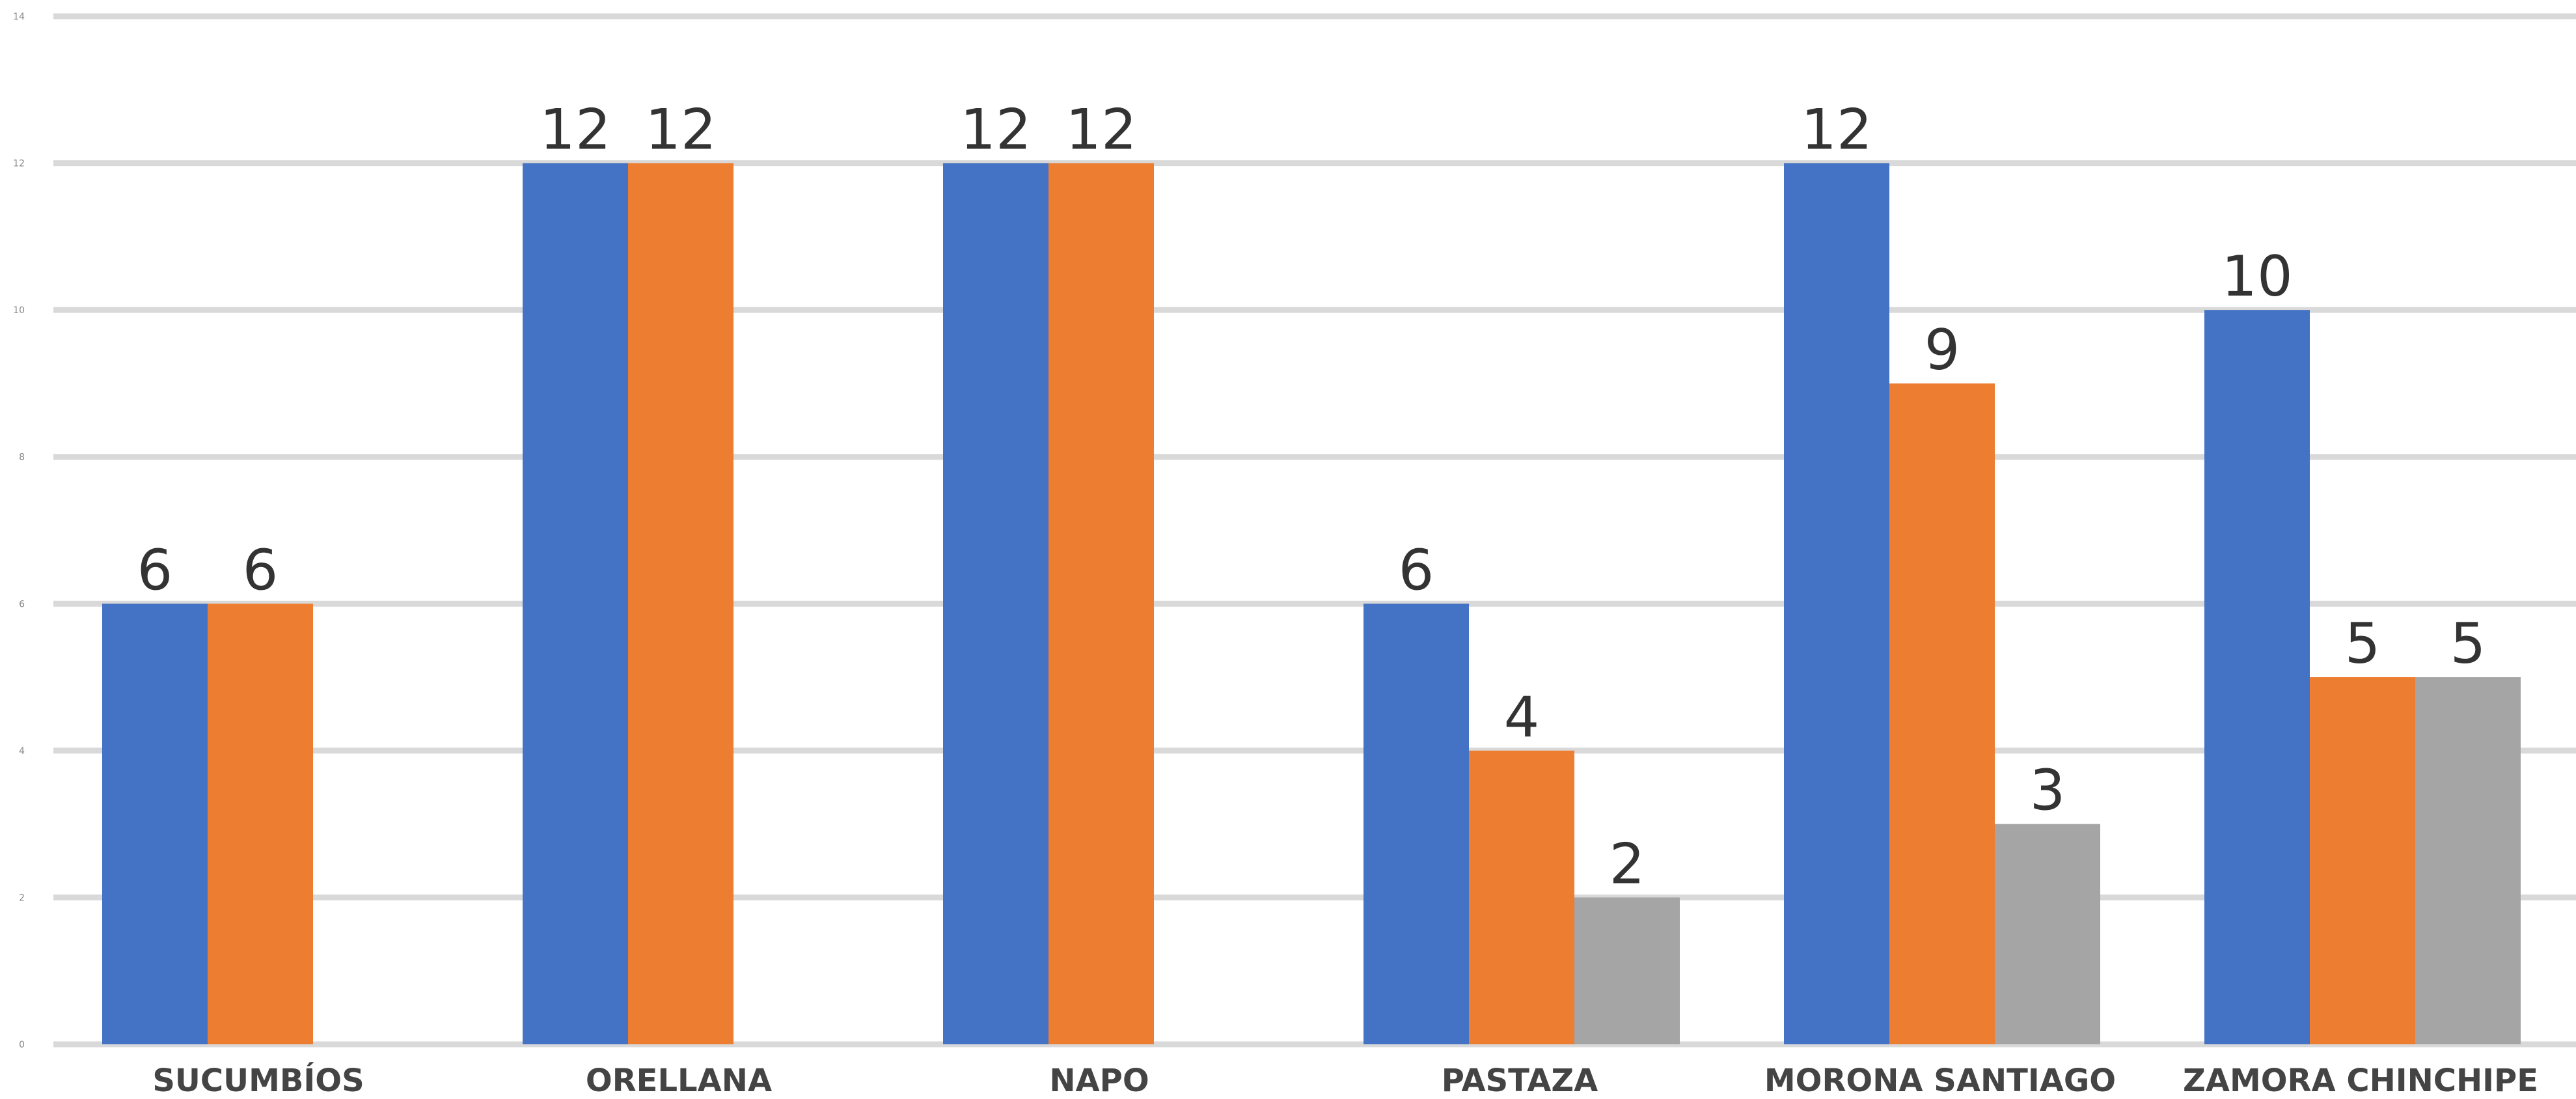 The image size is (2576, 1099). Describe the element at coordinates (1520, 1081) in the screenshot. I see `x-category-label: PASTAZA` at that location.